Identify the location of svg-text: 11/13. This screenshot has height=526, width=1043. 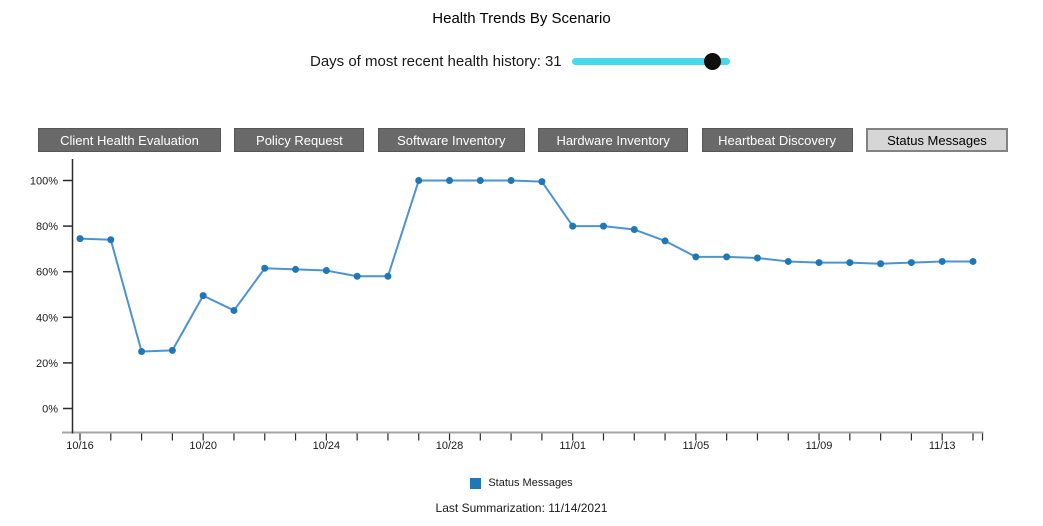
(942, 446).